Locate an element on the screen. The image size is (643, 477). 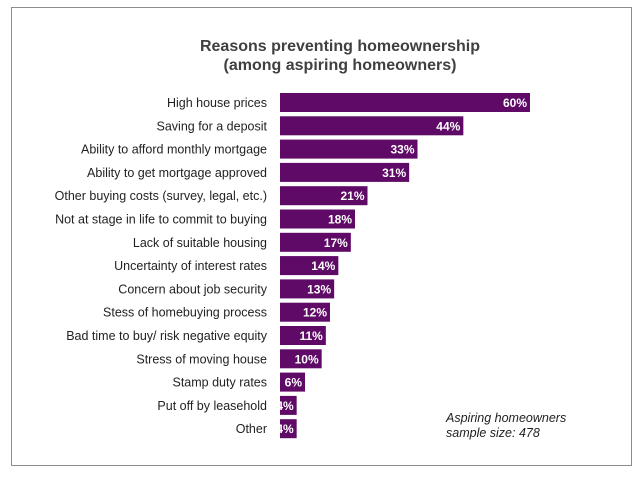
chart-title-line-1: Reasons preventing homeownership is located at coordinates (340, 46).